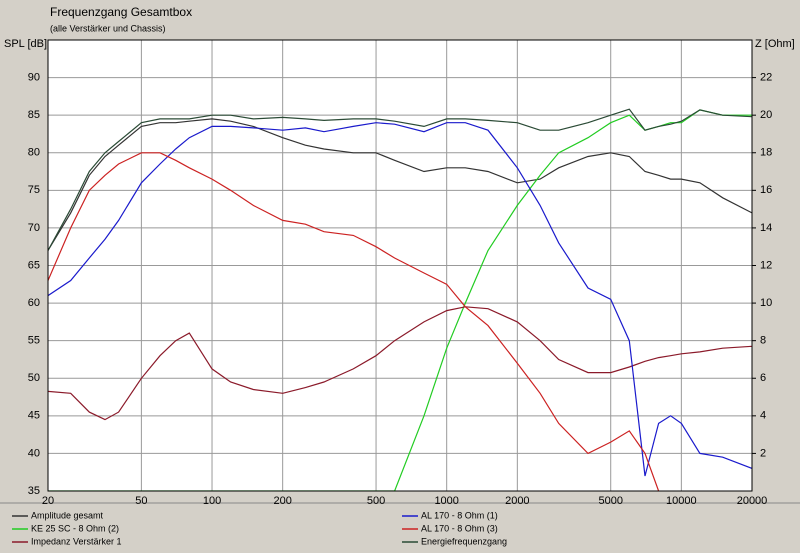  I want to click on legend-label: AL 170 - 8 Ohm (3), so click(459, 528).